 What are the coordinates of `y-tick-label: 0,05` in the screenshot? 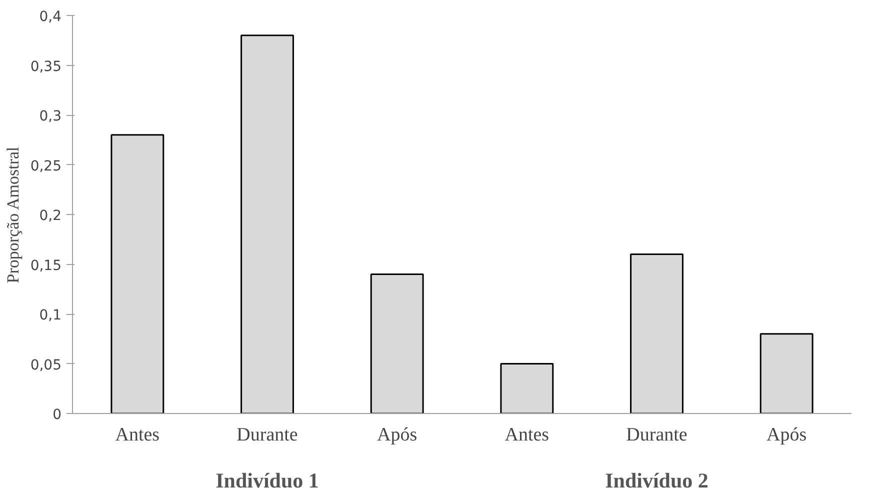 It's located at (46, 365).